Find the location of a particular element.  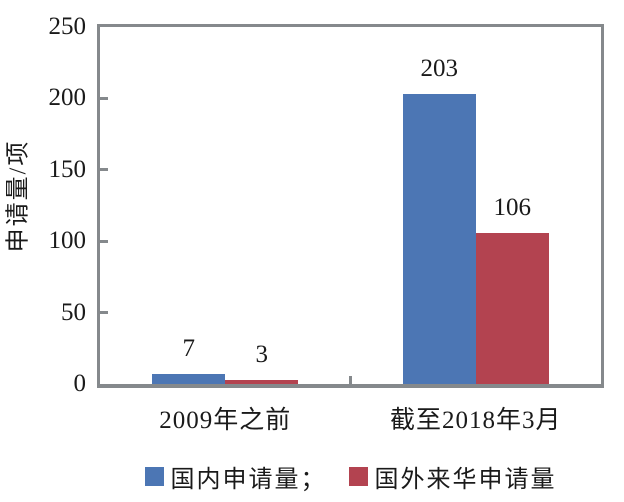

y-tick-label: 50 is located at coordinates (73, 312).